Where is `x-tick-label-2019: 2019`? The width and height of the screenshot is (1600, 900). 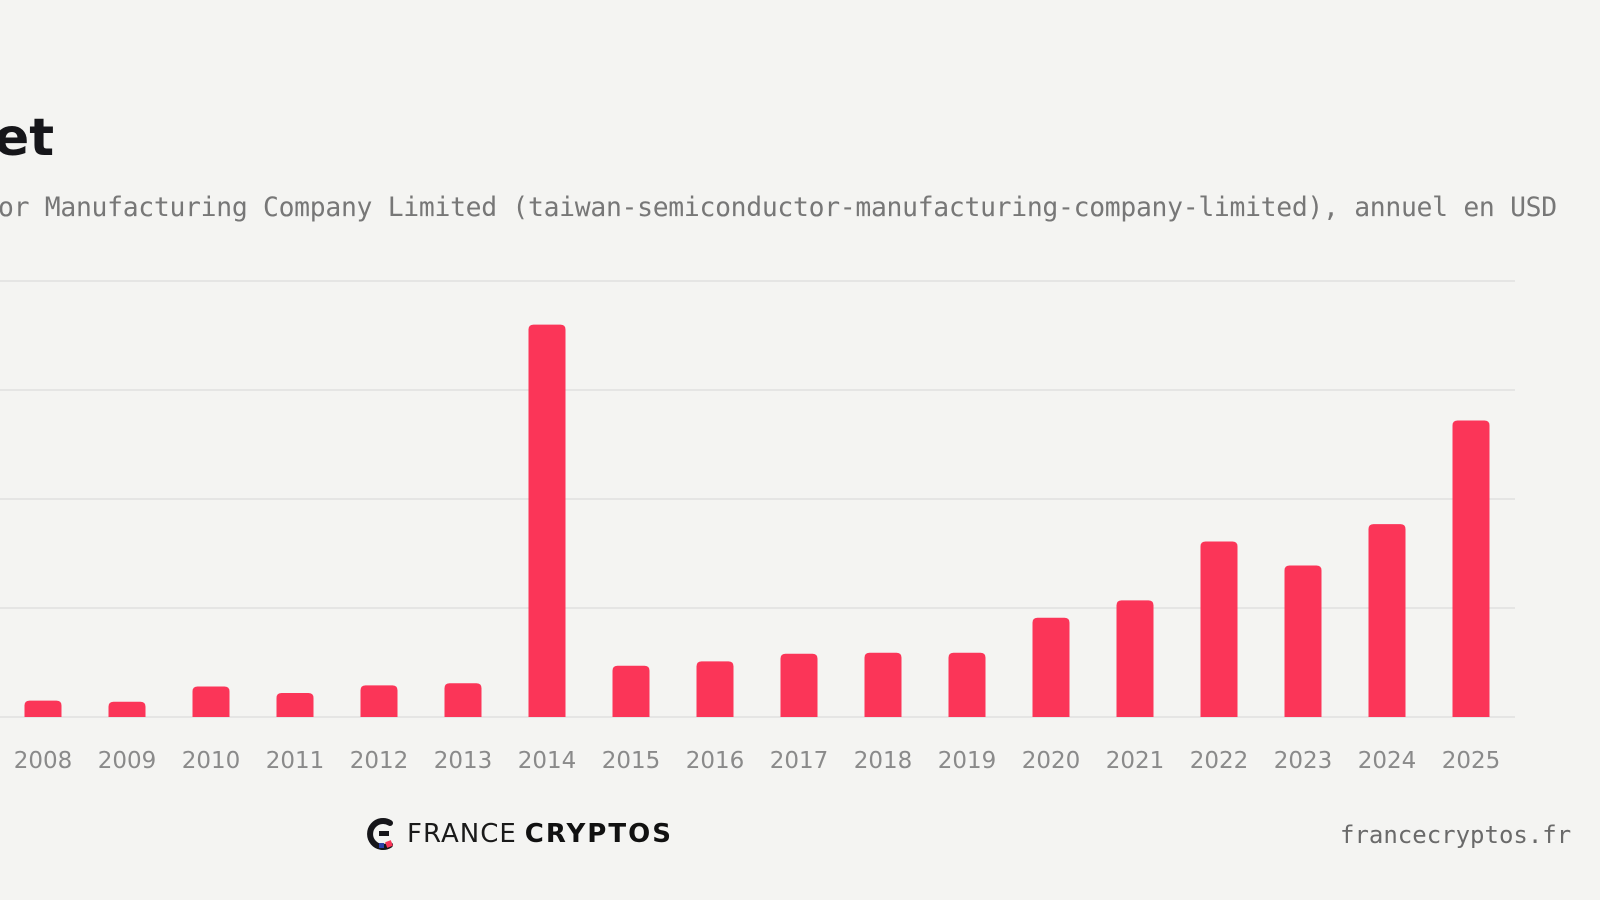 x-tick-label-2019: 2019 is located at coordinates (967, 761).